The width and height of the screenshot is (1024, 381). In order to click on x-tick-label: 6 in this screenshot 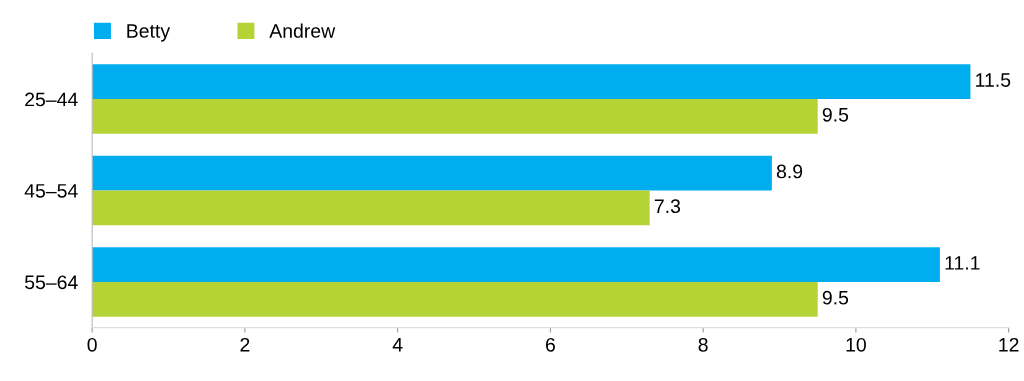, I will do `click(550, 344)`.